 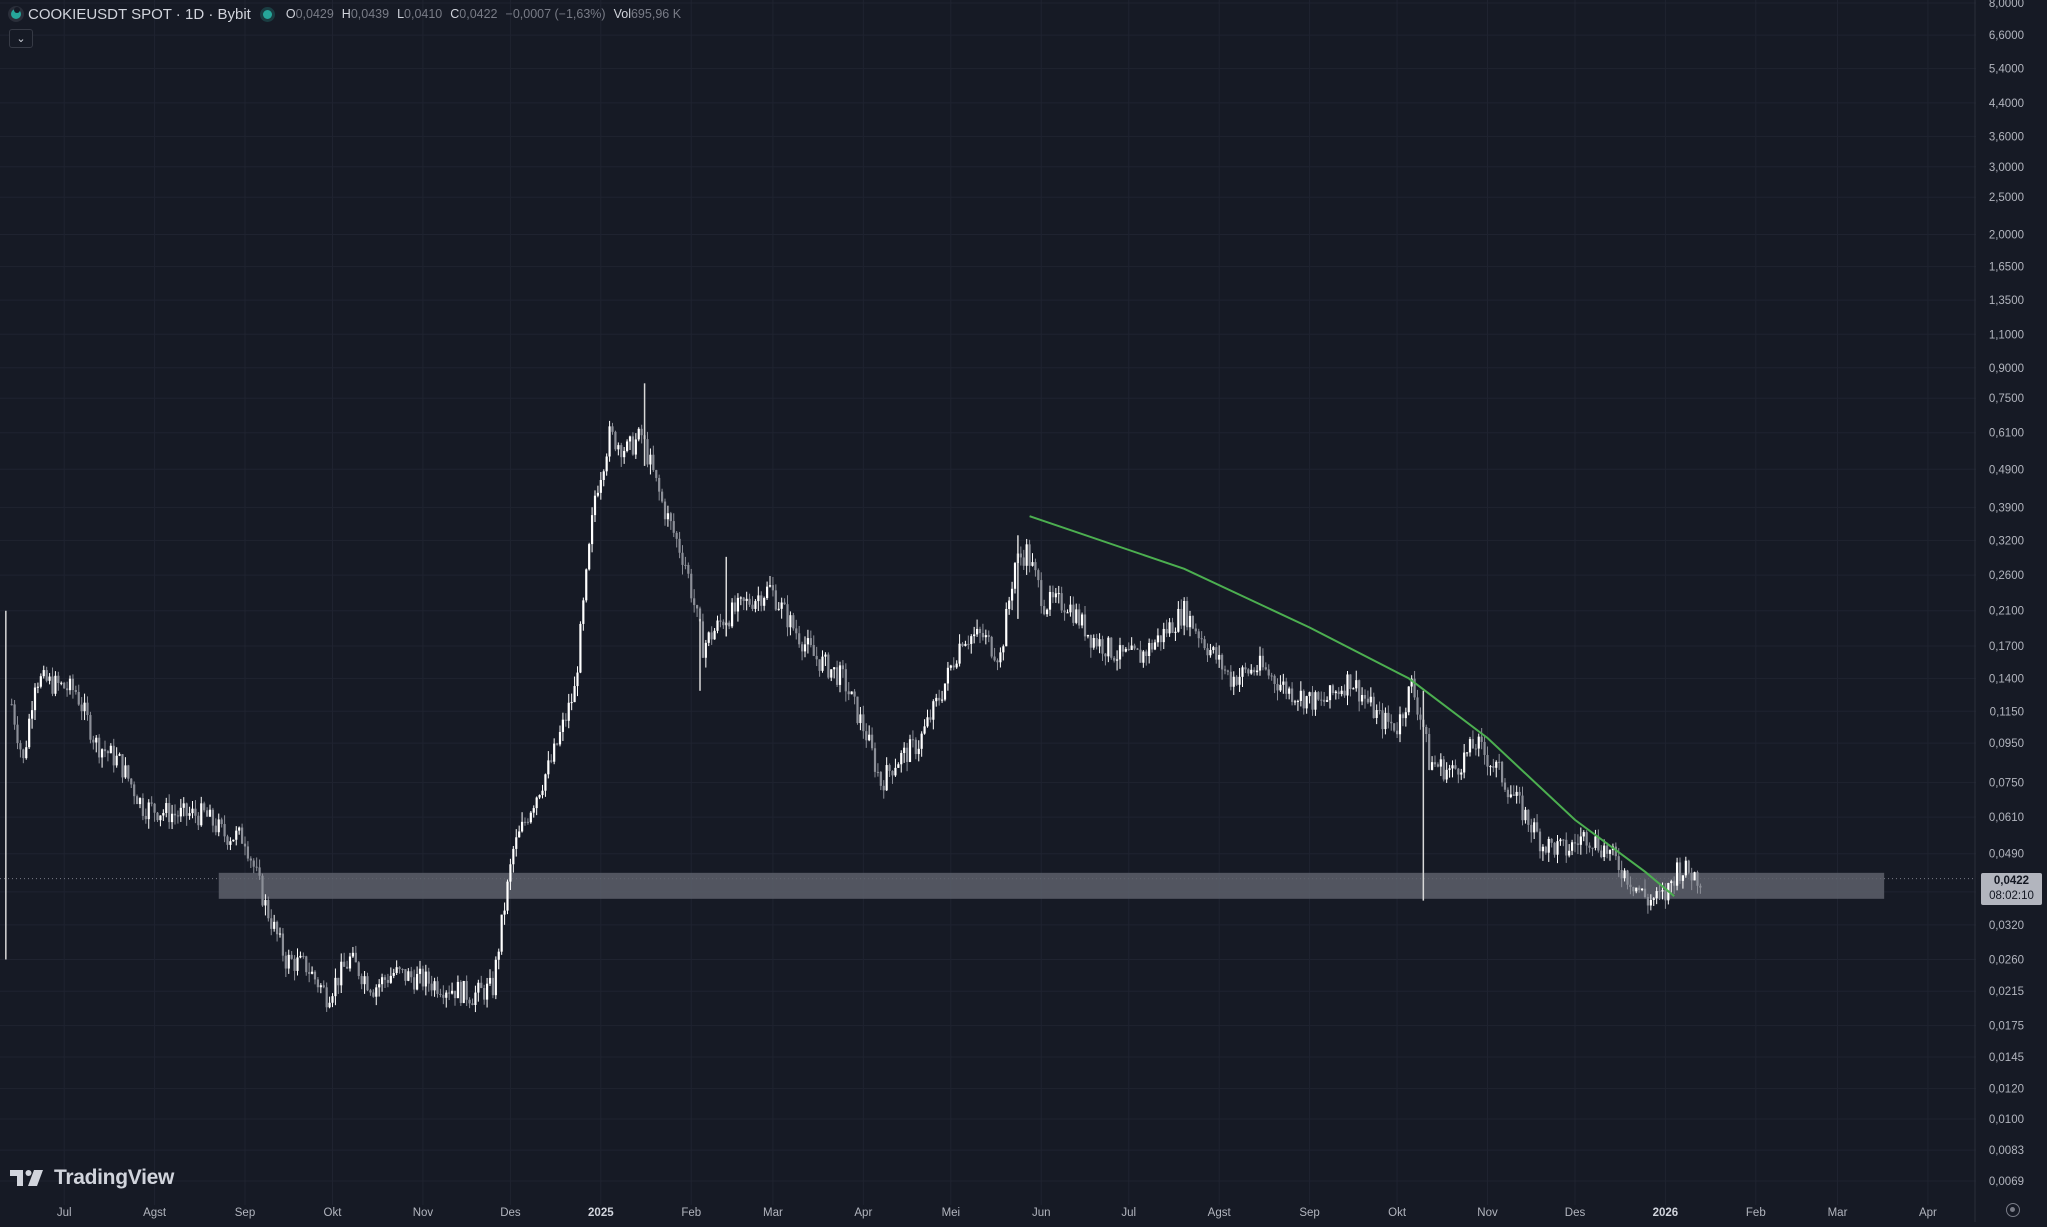 What do you see at coordinates (2006, 399) in the screenshot?
I see `y-tick-label: 0,7500` at bounding box center [2006, 399].